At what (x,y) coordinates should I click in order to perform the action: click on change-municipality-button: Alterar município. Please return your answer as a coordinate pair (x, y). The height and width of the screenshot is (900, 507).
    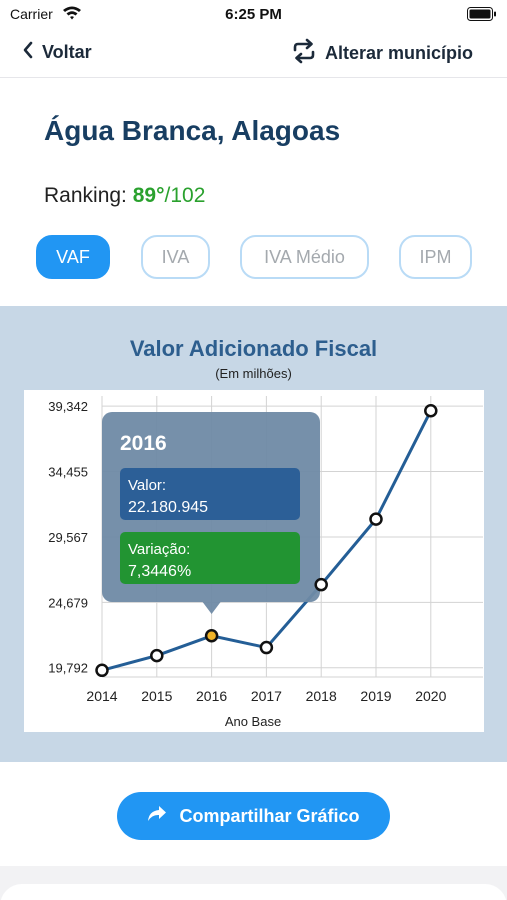
    Looking at the image, I should click on (381, 53).